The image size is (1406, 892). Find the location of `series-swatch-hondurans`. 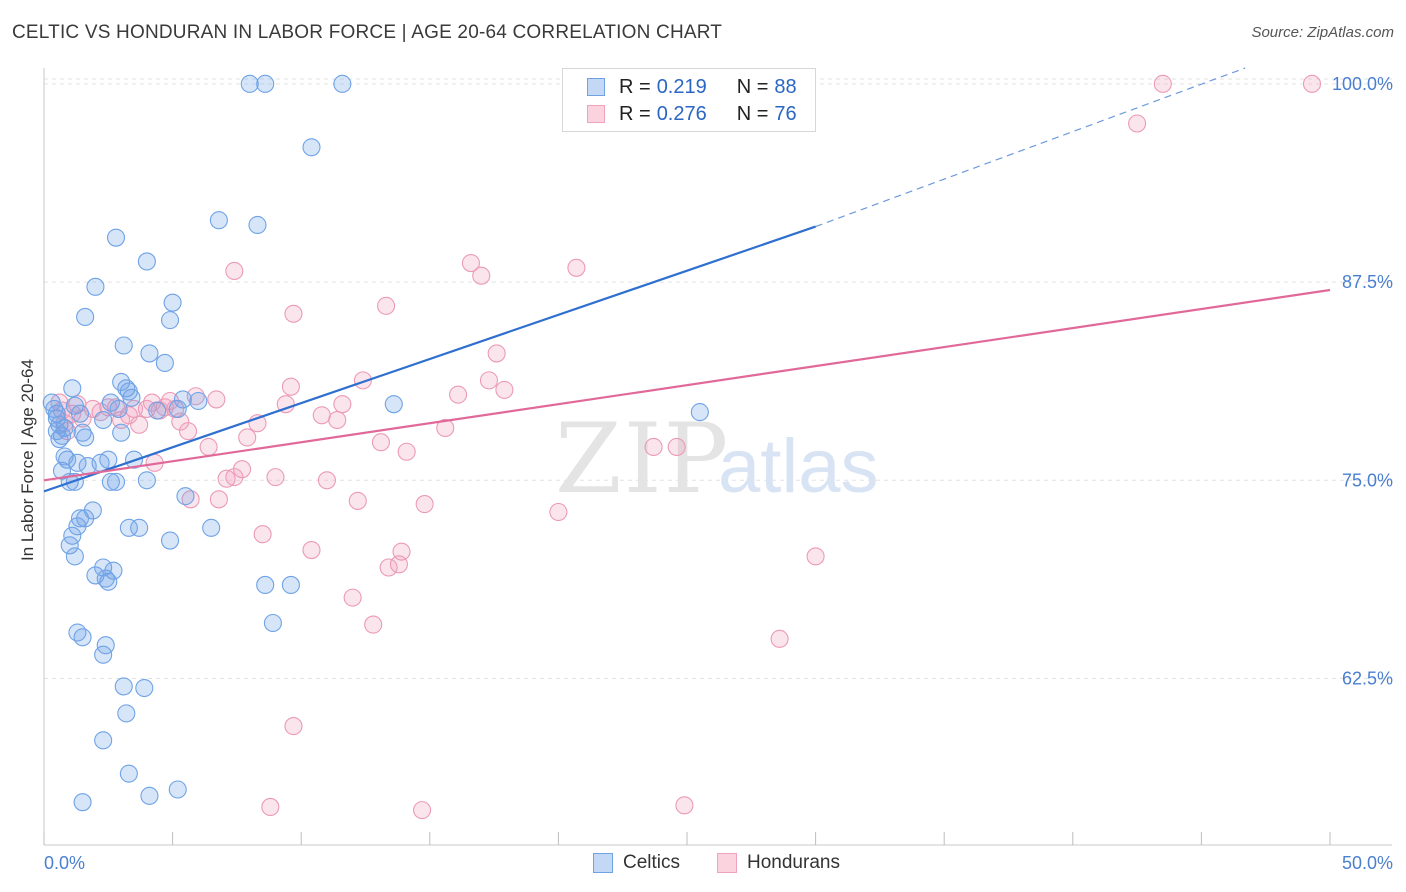

series-swatch-hondurans is located at coordinates (727, 863).